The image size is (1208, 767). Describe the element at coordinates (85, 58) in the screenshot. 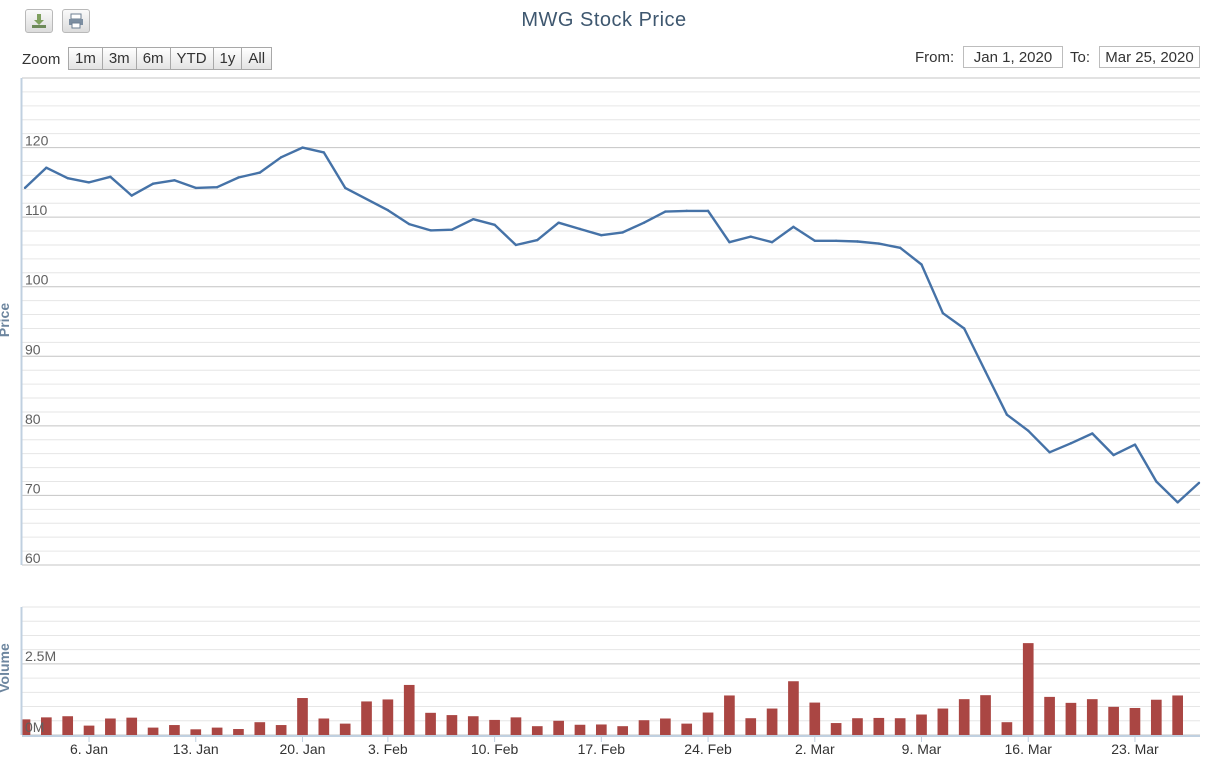

I see `zoom-1m-button: 1m` at that location.